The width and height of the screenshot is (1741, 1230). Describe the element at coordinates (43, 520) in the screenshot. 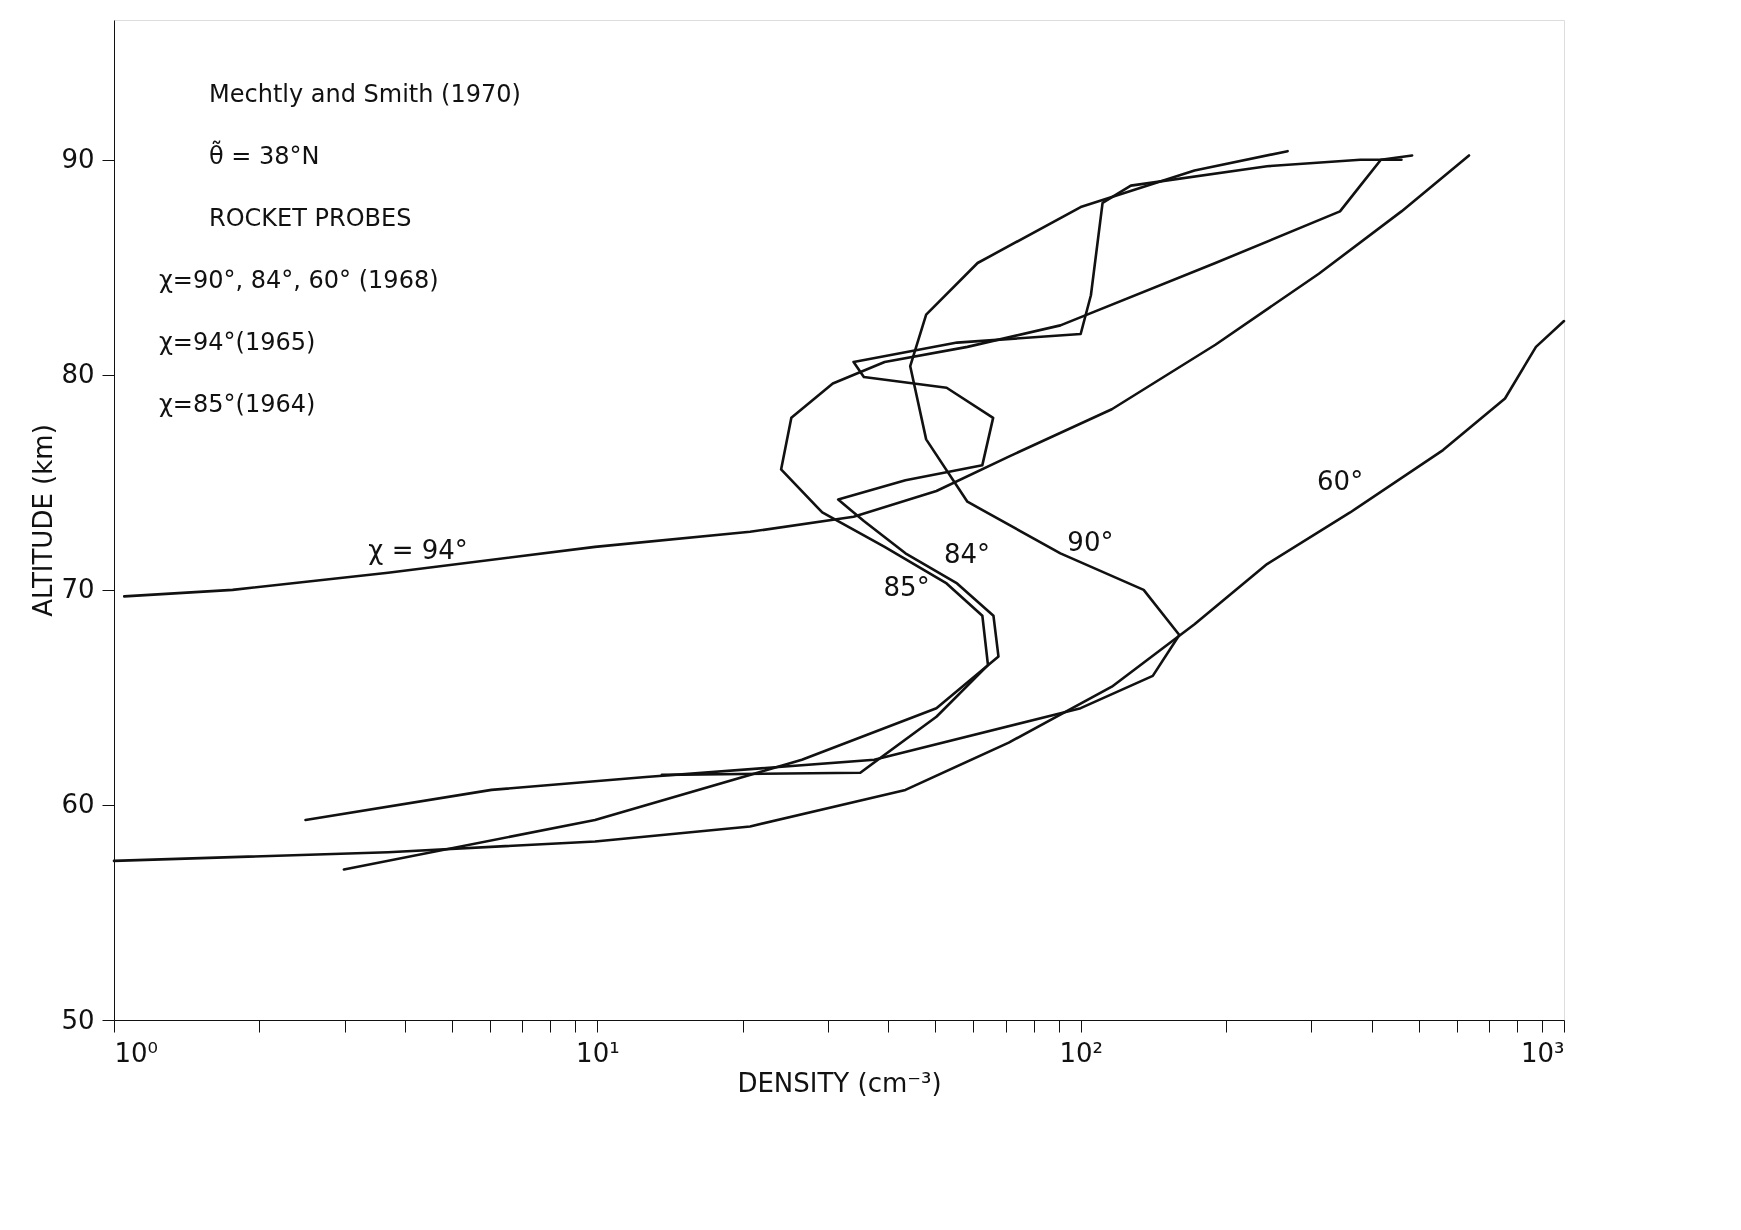

I see `y-axis-title: ALTITUDE (km)` at that location.